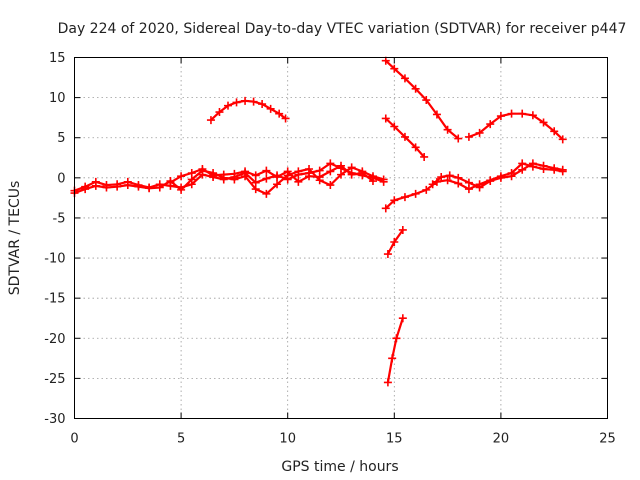 The image size is (640, 480). What do you see at coordinates (59, 218) in the screenshot?
I see `y-tick-label: -5` at bounding box center [59, 218].